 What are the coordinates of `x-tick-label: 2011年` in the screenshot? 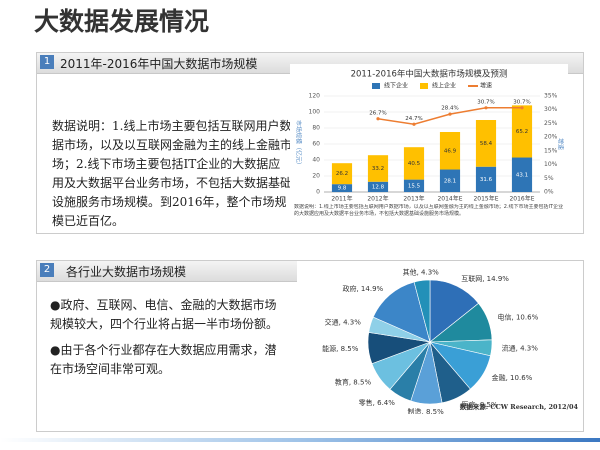 It's located at (341, 199).